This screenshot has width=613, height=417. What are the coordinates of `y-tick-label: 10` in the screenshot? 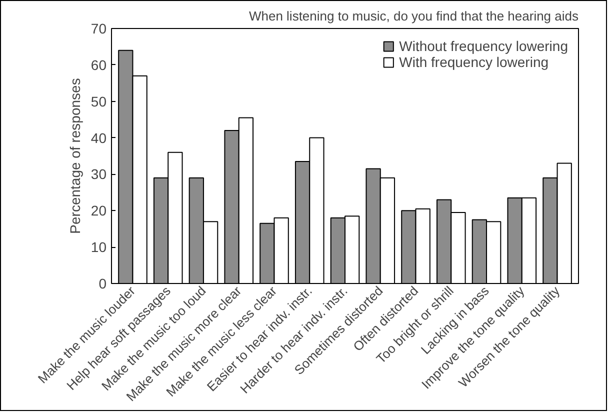 It's located at (98, 247).